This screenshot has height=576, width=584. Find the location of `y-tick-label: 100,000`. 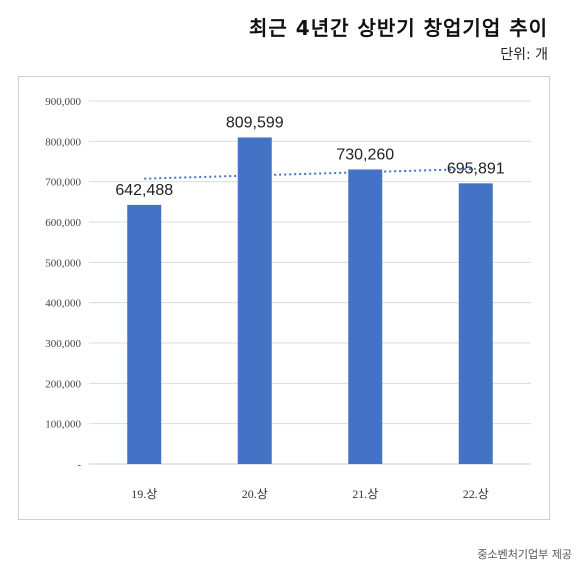

y-tick-label: 100,000 is located at coordinates (63, 425).